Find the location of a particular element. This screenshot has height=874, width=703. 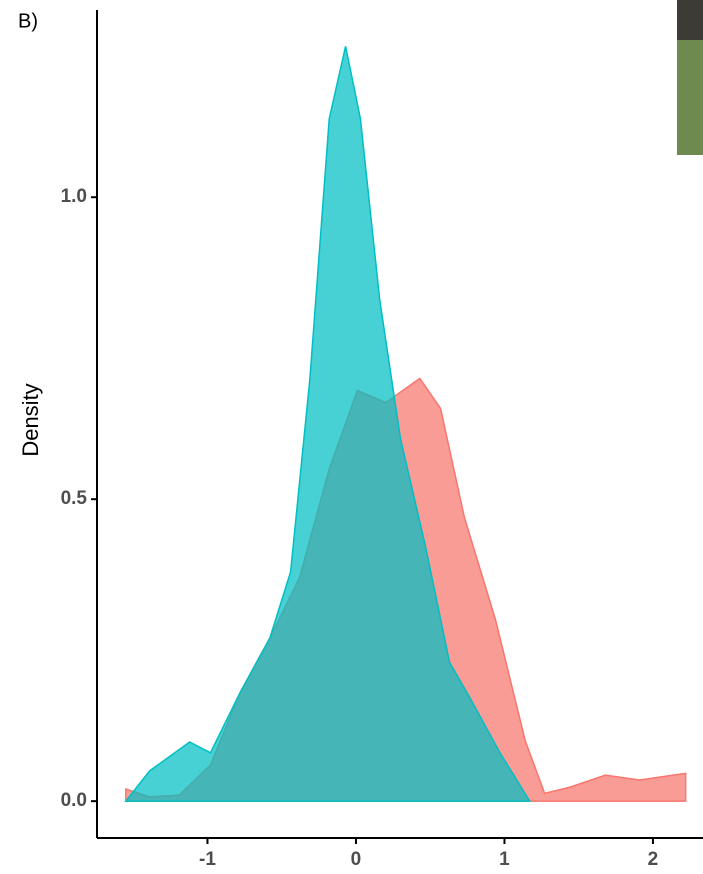

y-tick-label: 0.0 is located at coordinates (74, 800).